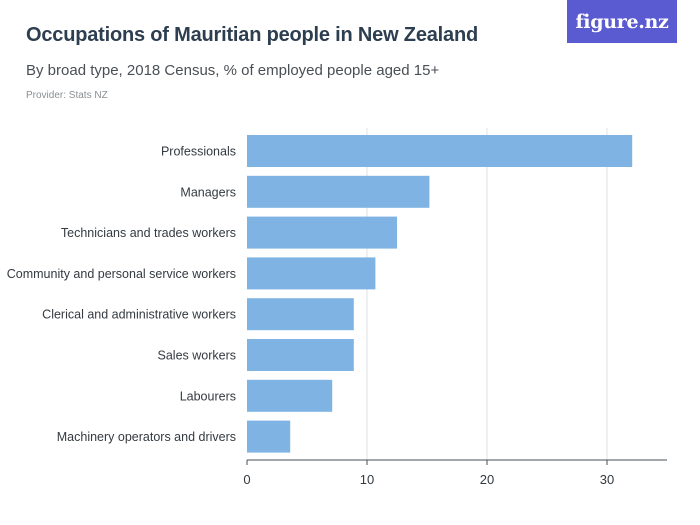 The image size is (700, 525). I want to click on category-label: Labourers, so click(208, 396).